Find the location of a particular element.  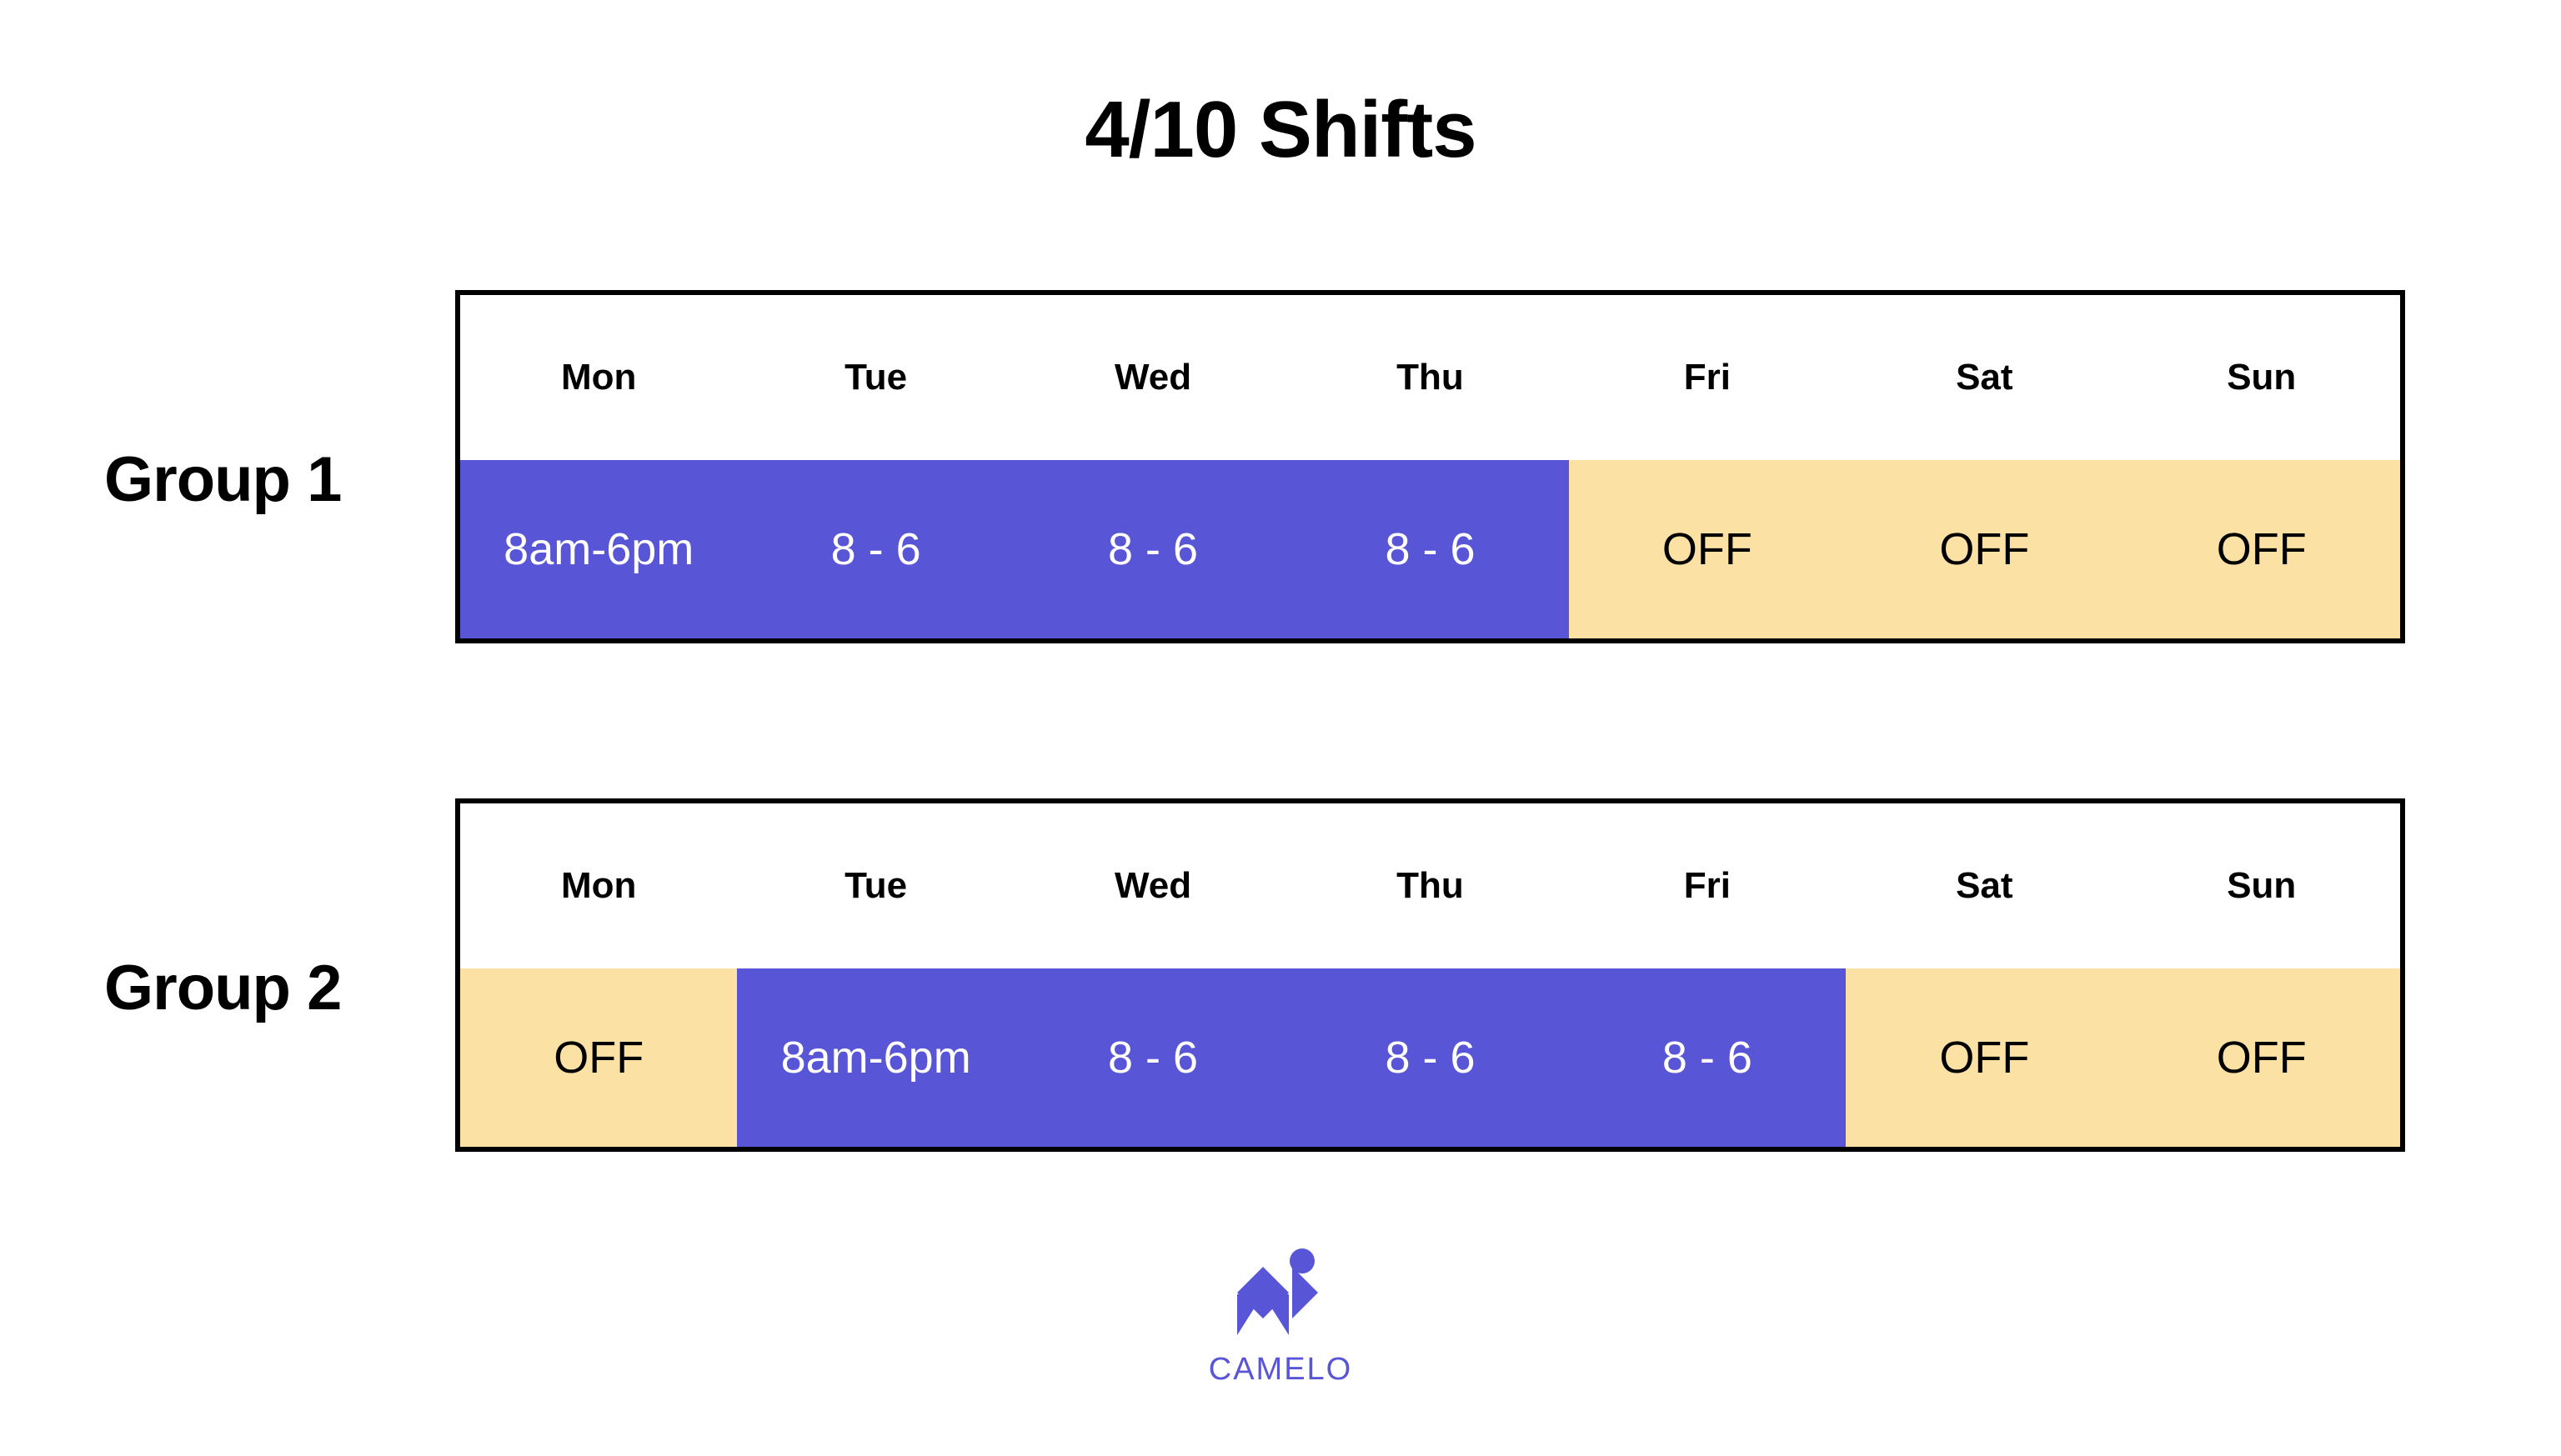

brand-name: CAMELO is located at coordinates (1280, 1369).